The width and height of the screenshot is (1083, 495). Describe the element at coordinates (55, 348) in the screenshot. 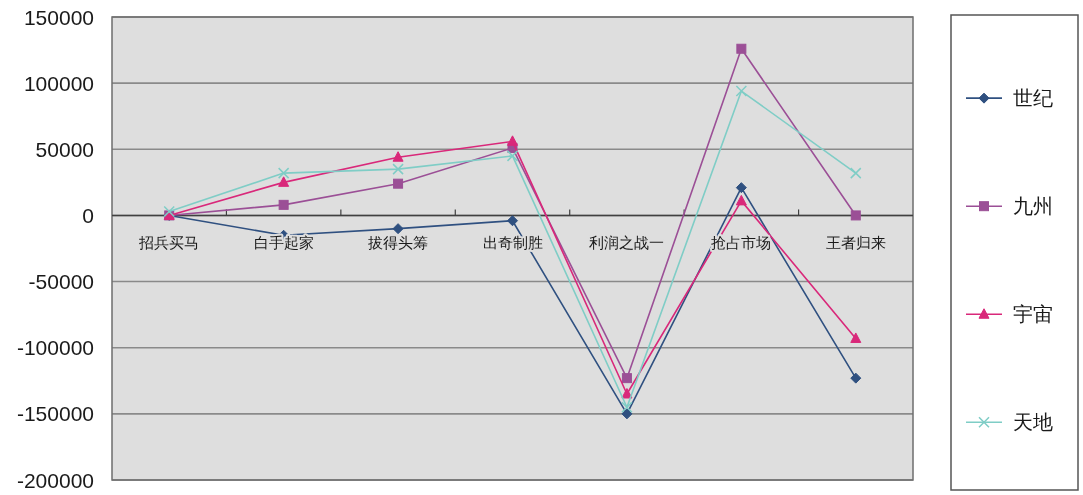

I see `y-tick-label: -100000` at that location.